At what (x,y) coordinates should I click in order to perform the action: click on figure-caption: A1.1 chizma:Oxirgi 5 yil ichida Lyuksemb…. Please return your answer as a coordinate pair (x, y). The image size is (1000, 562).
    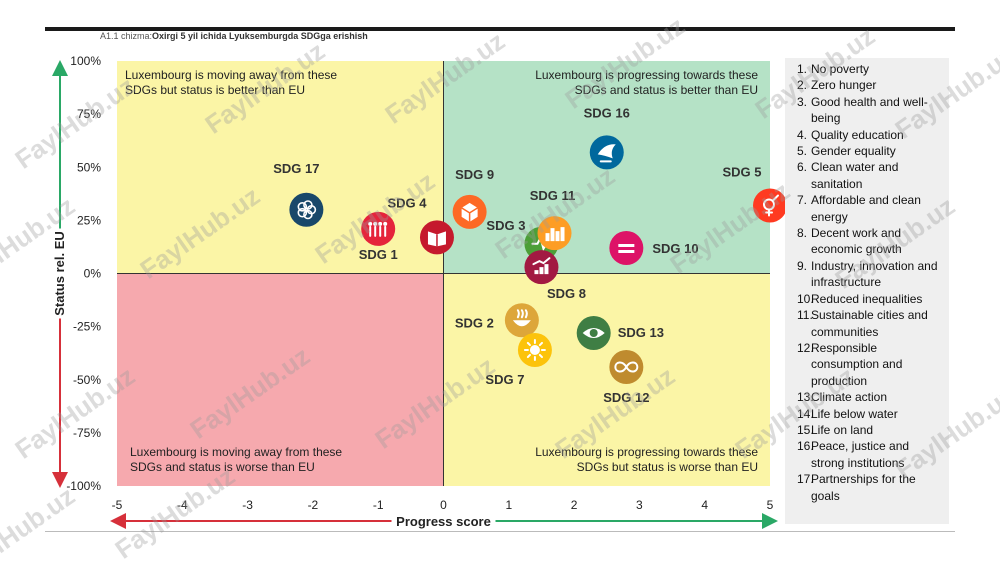
    Looking at the image, I should click on (234, 36).